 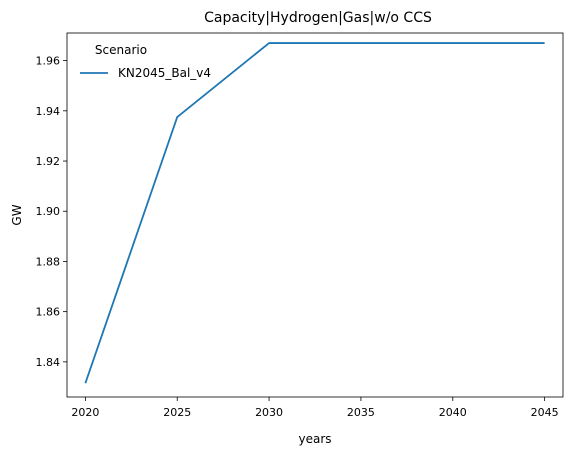 I want to click on x-tick-label: 2025, so click(x=177, y=412).